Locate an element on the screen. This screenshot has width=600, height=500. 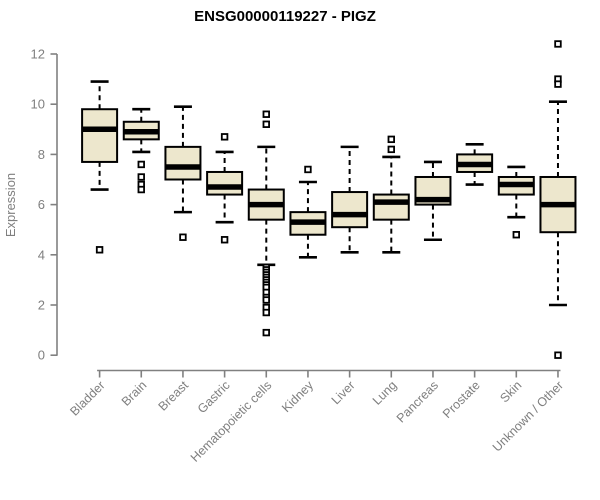
x-category-label-unknown-other: Unknown / Other is located at coordinates (528, 416).